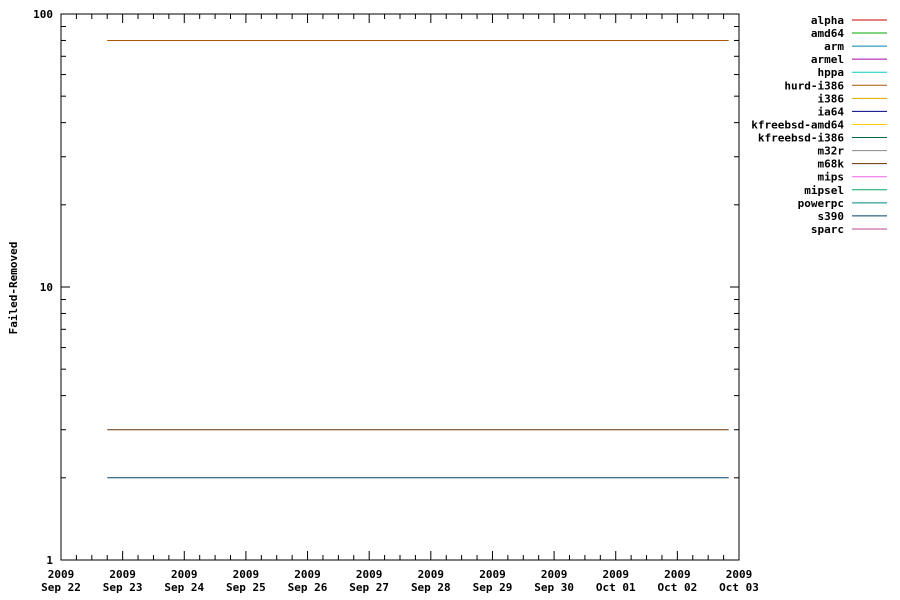 Image resolution: width=900 pixels, height=600 pixels. Describe the element at coordinates (831, 177) in the screenshot. I see `legend-label: mips` at that location.